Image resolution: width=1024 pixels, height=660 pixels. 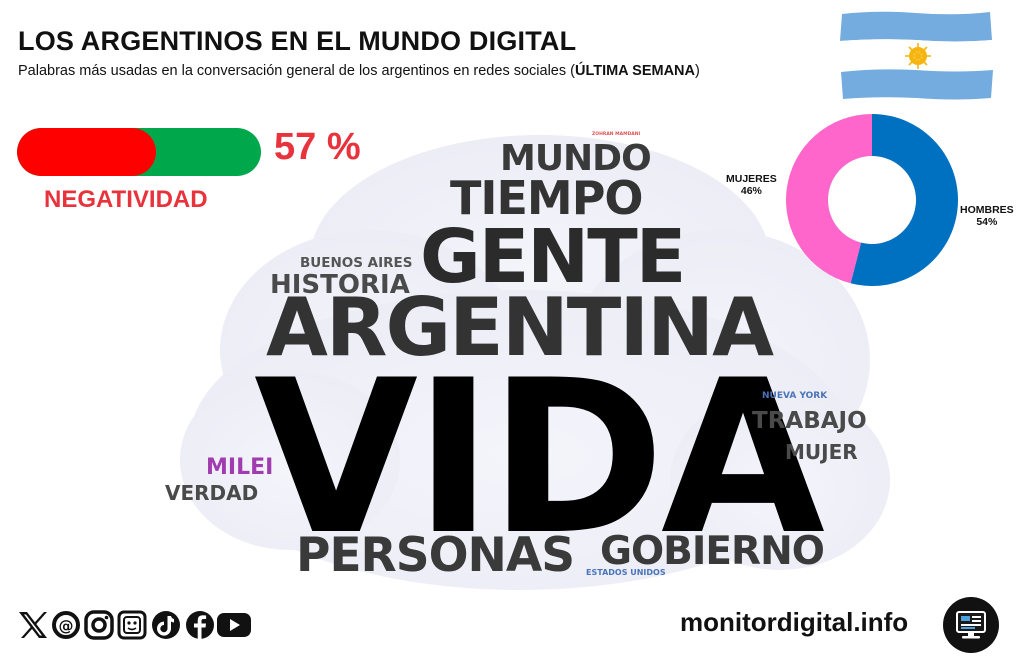 I want to click on x-icon, so click(x=33, y=625).